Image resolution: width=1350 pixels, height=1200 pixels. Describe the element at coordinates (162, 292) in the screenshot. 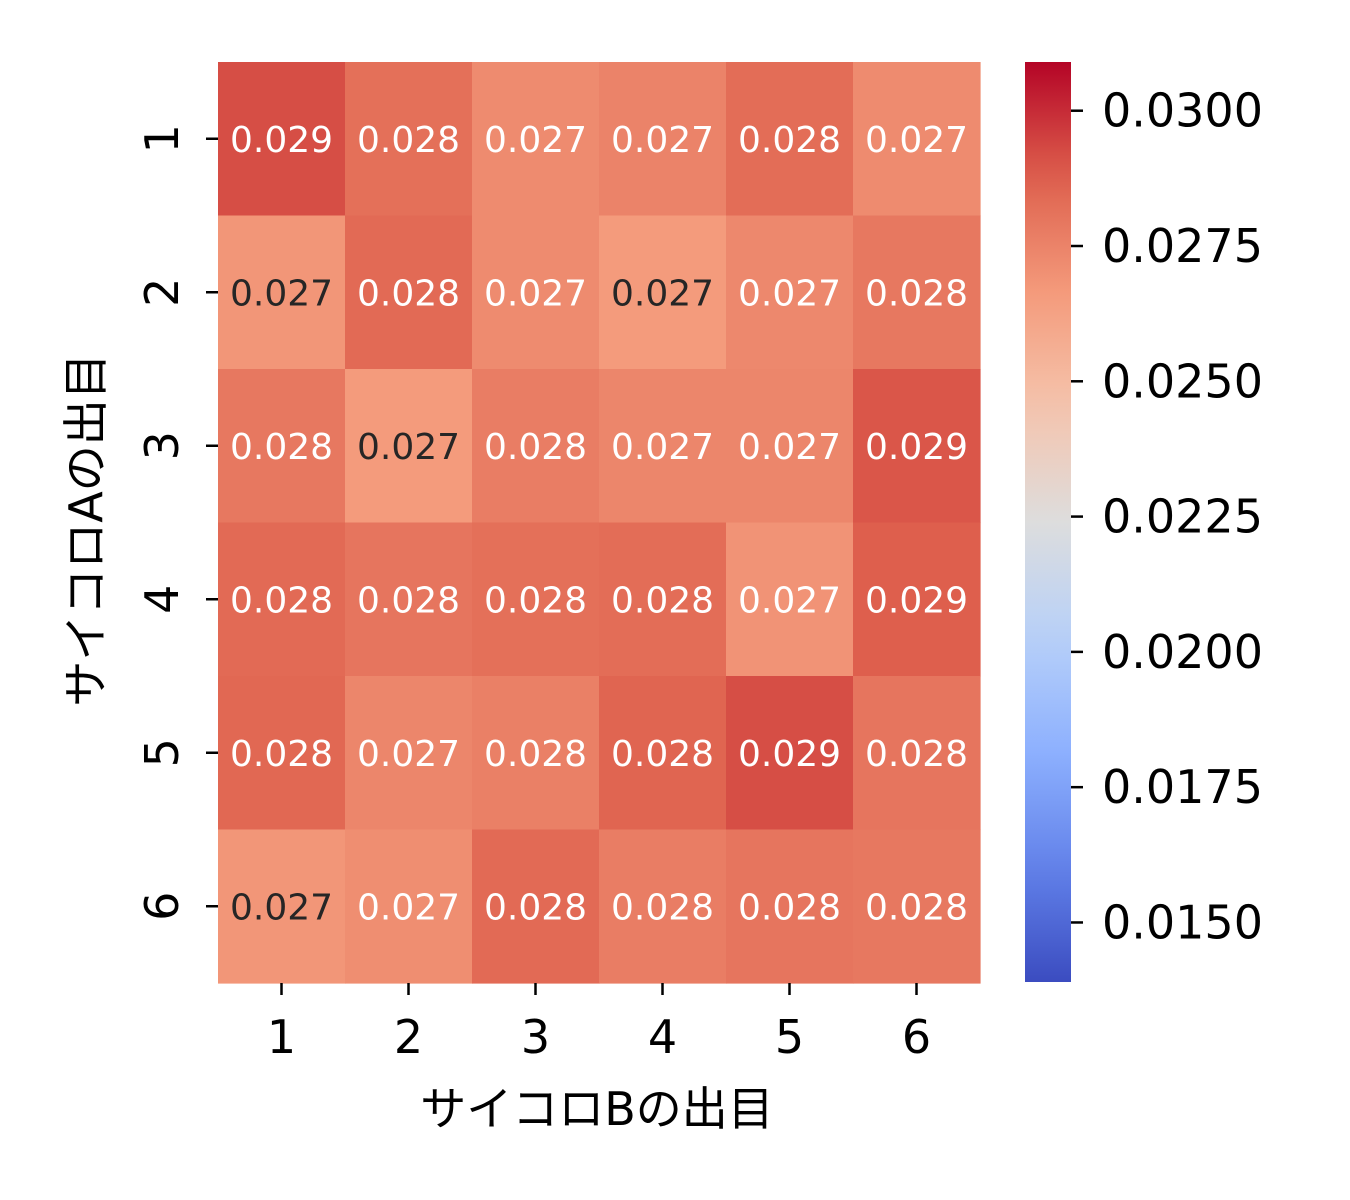

I see `y-tick-label: 2` at that location.